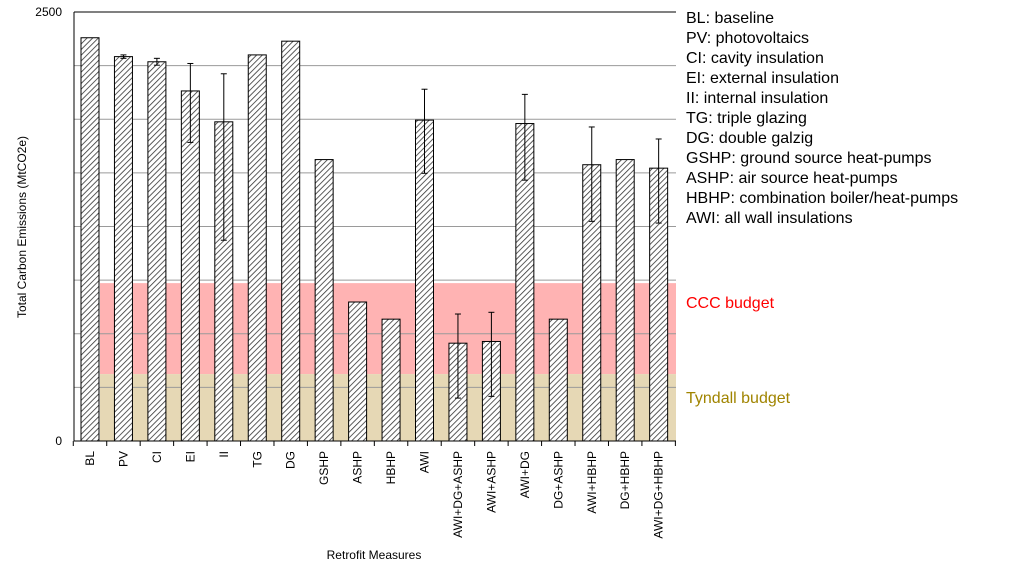 The height and width of the screenshot is (577, 1024). Describe the element at coordinates (769, 218) in the screenshot. I see `legend-item: AWI: all wall insulations` at that location.